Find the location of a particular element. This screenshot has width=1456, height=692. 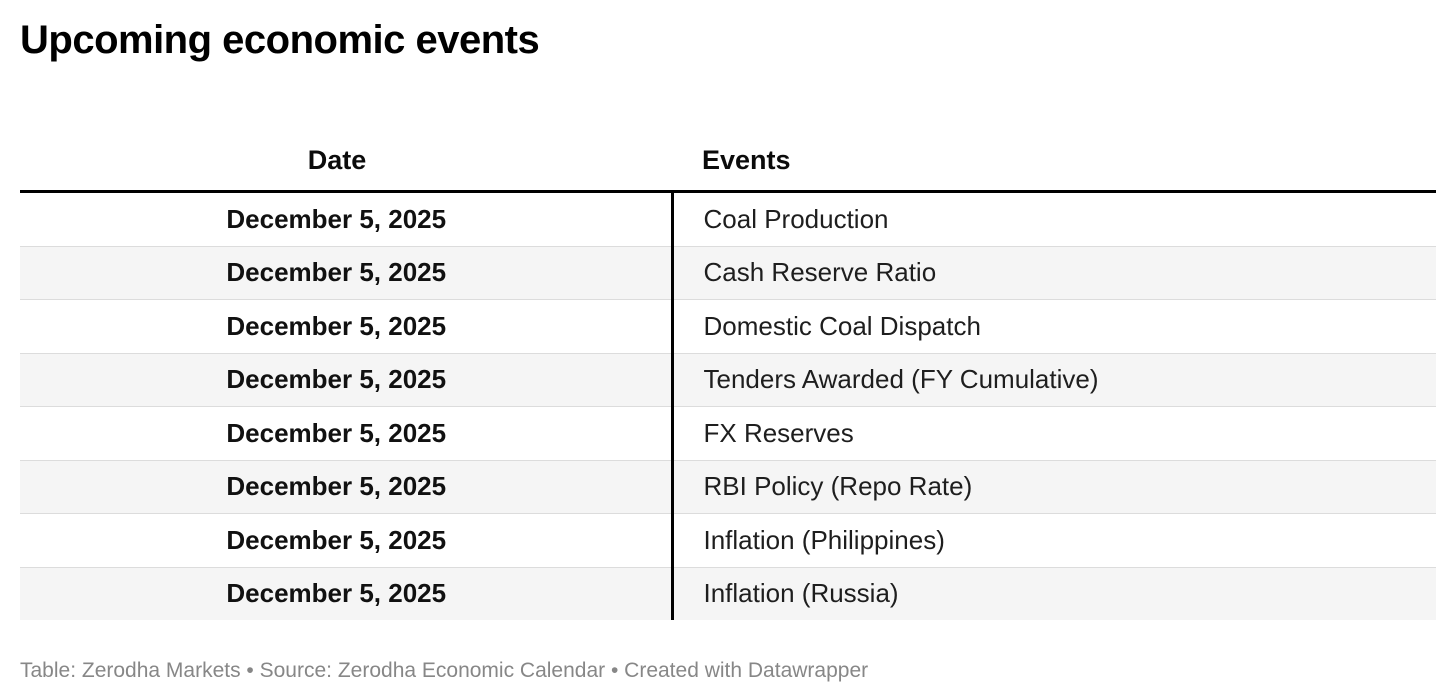

event-cell: FX Reserves is located at coordinates (1054, 433).